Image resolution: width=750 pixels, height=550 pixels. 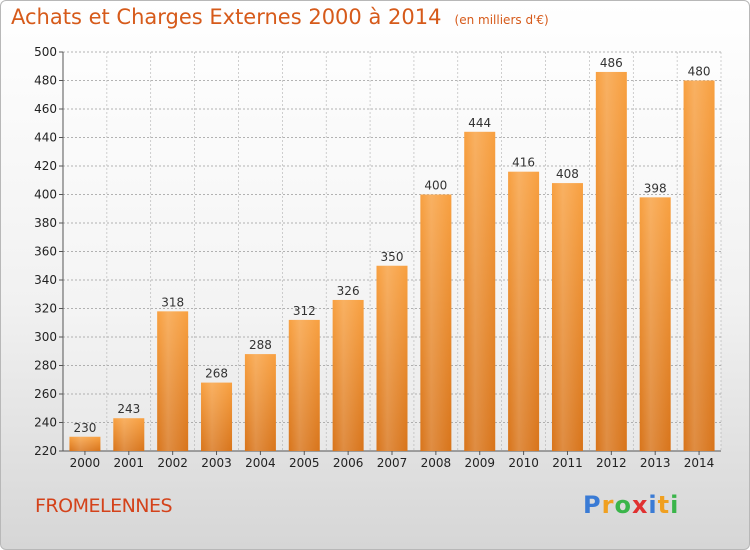 What do you see at coordinates (45, 138) in the screenshot?
I see `y-tick-label: 440` at bounding box center [45, 138].